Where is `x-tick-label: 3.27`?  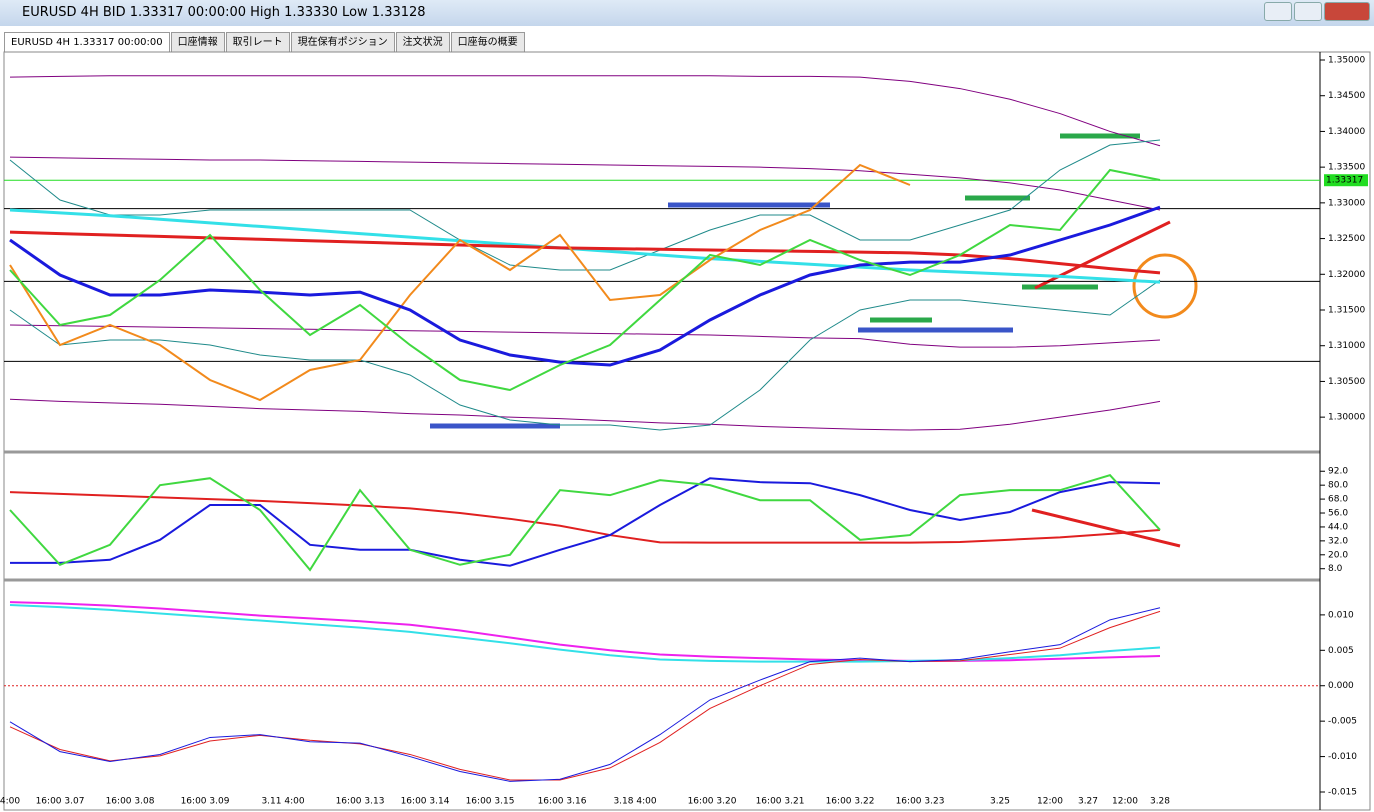 x-tick-label: 3.27 is located at coordinates (1088, 802).